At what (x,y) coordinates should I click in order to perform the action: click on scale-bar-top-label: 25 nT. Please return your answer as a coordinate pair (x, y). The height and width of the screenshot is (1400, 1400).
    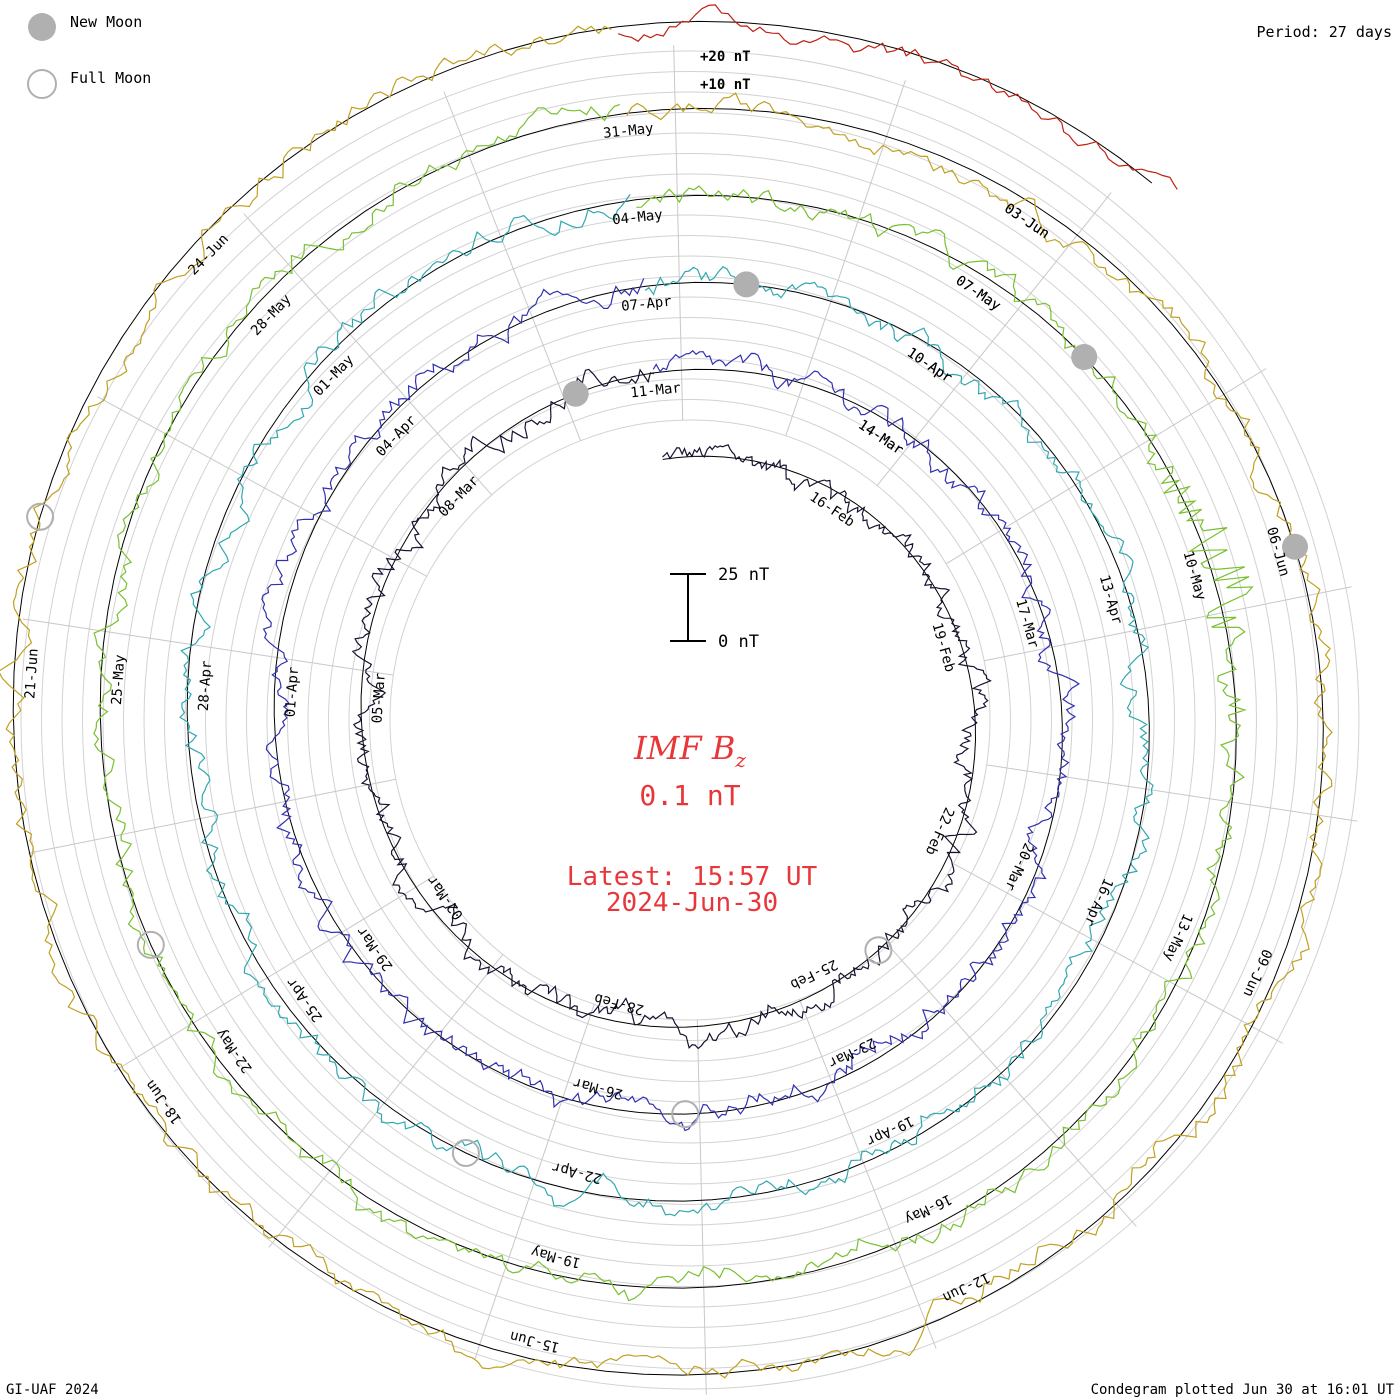
    Looking at the image, I should click on (743, 575).